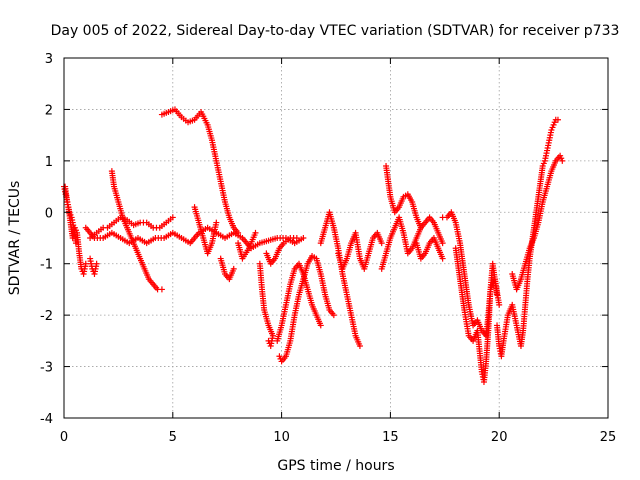  What do you see at coordinates (49, 213) in the screenshot?
I see `y-tick-label: 0` at bounding box center [49, 213].